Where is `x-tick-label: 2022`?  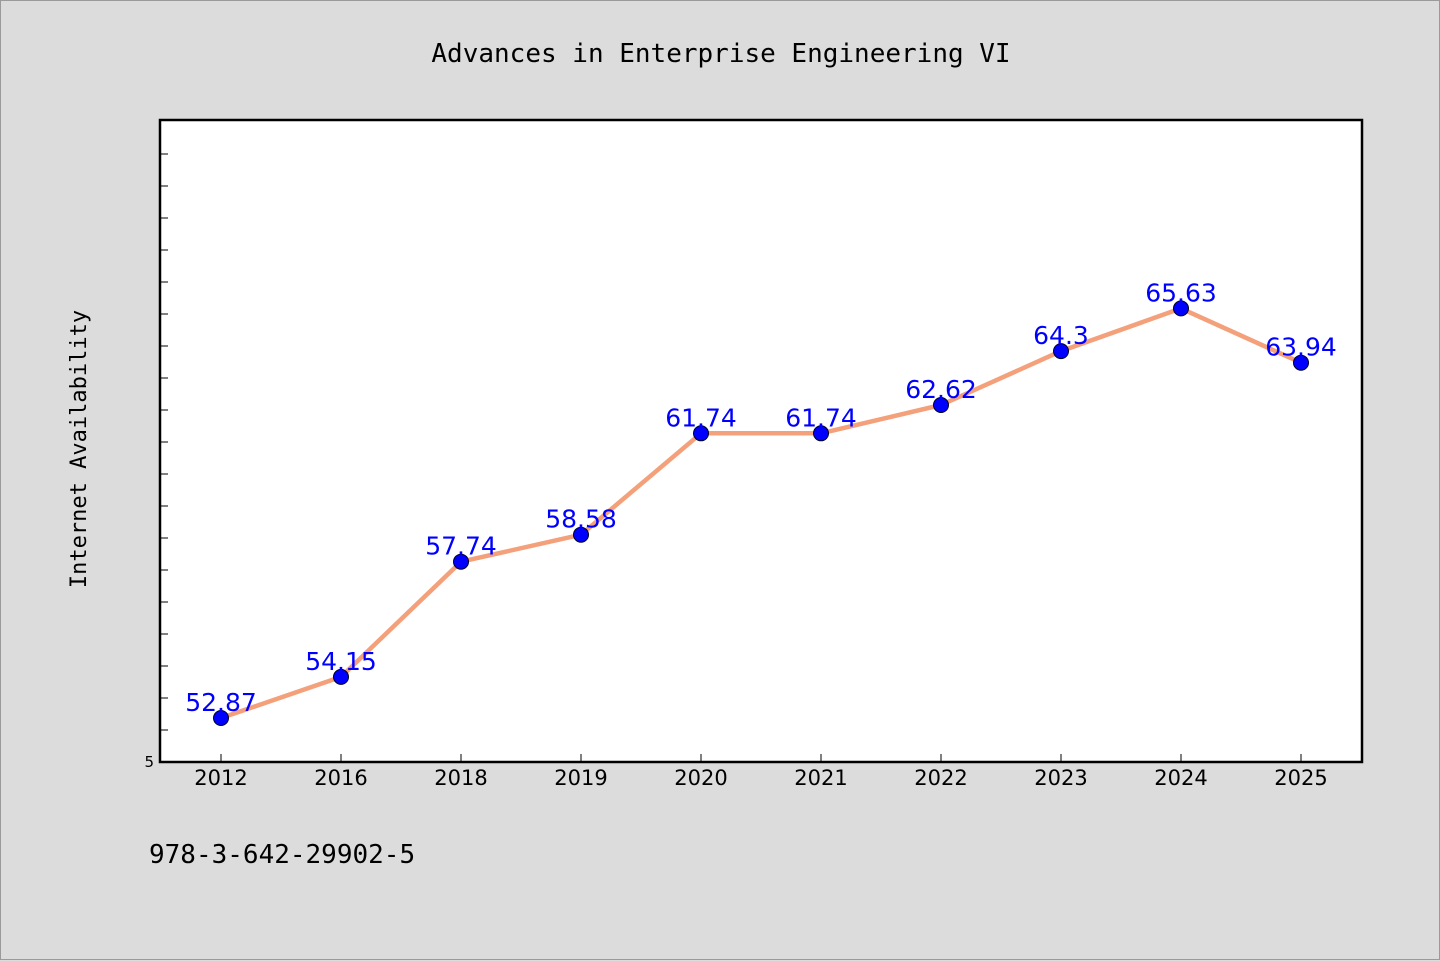
x-tick-label: 2022 is located at coordinates (940, 778).